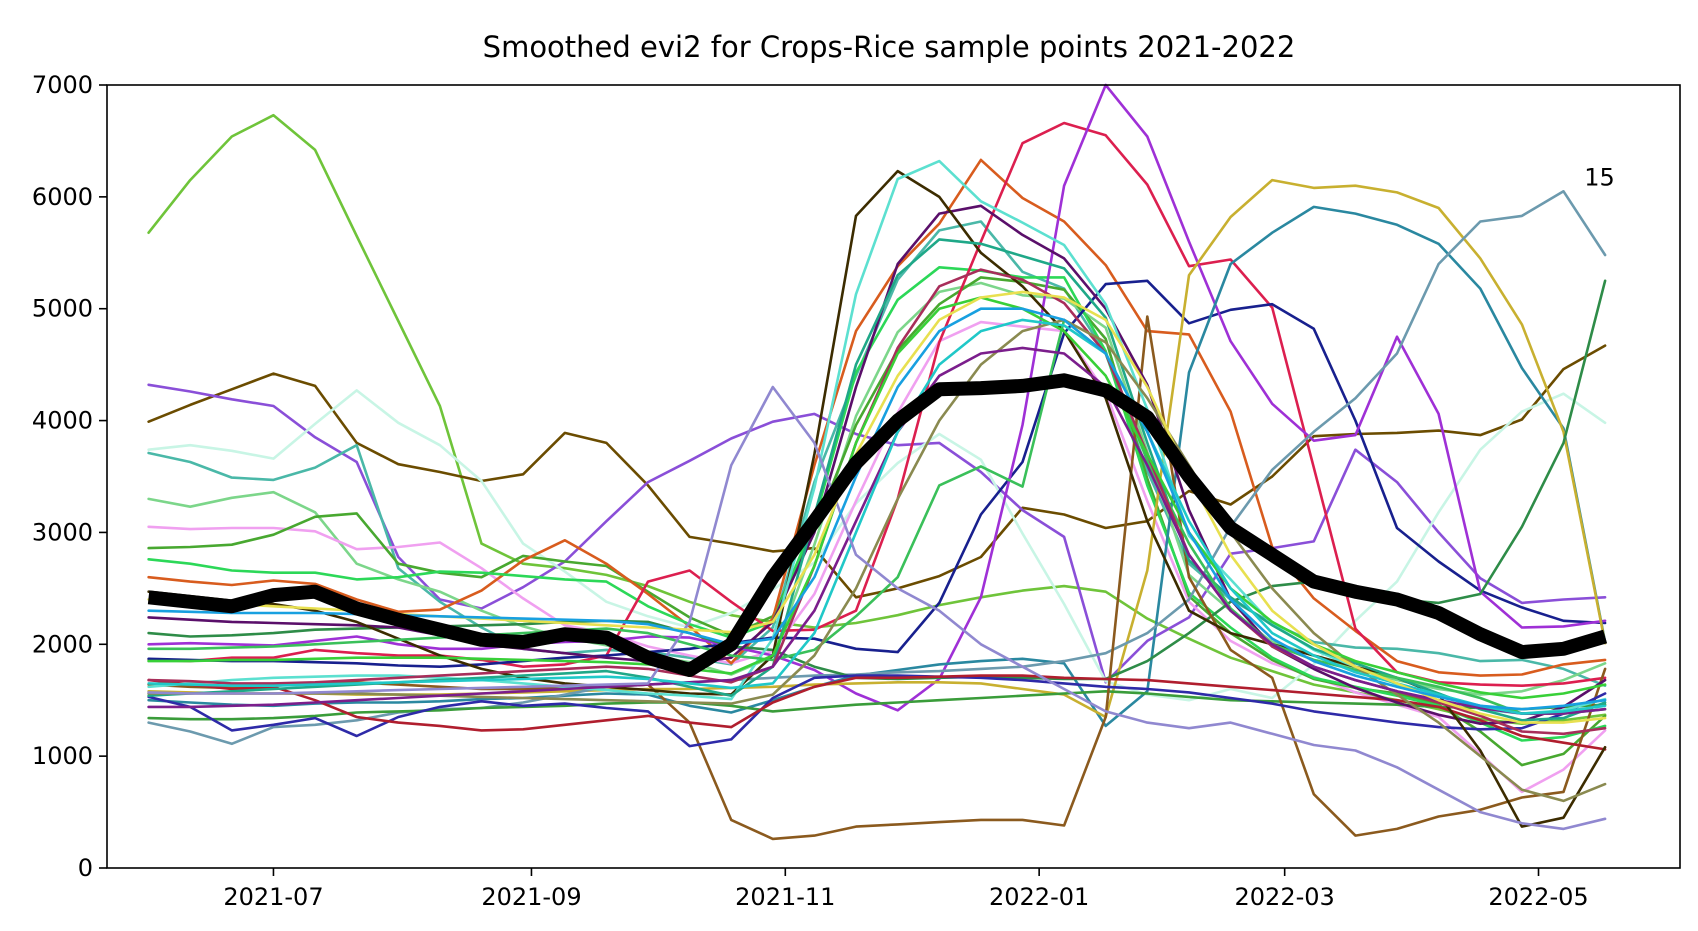  I want to click on x-tick-label: 2022-03, so click(1285, 897).